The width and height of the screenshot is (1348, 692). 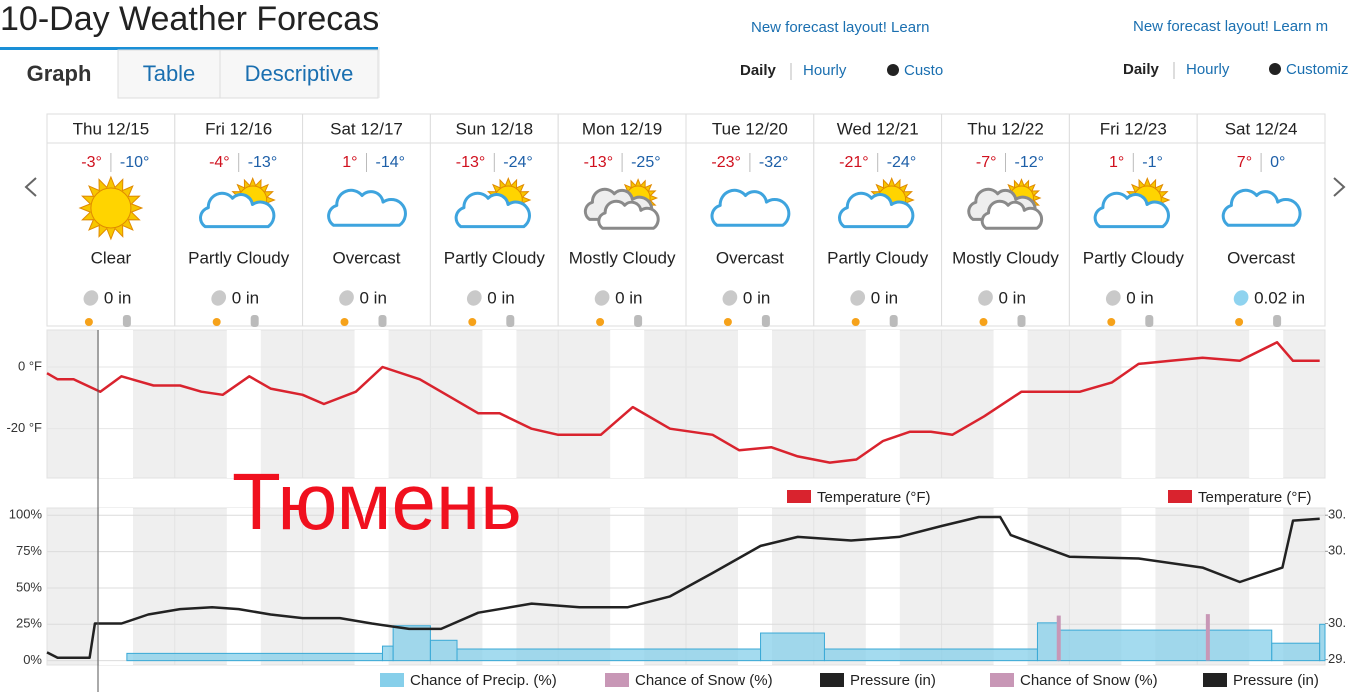 I want to click on day-date: Mon 12/19, so click(x=622, y=128).